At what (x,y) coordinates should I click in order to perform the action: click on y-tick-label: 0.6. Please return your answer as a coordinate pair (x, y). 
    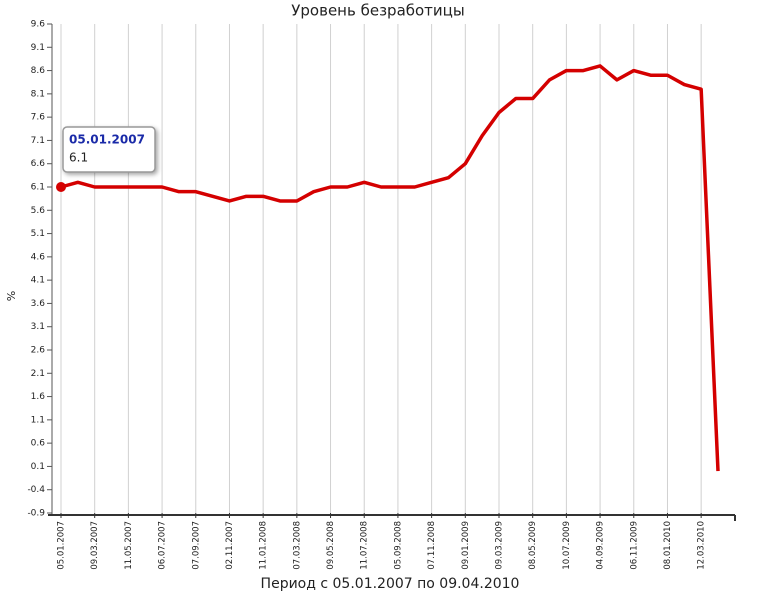
    Looking at the image, I should click on (38, 444).